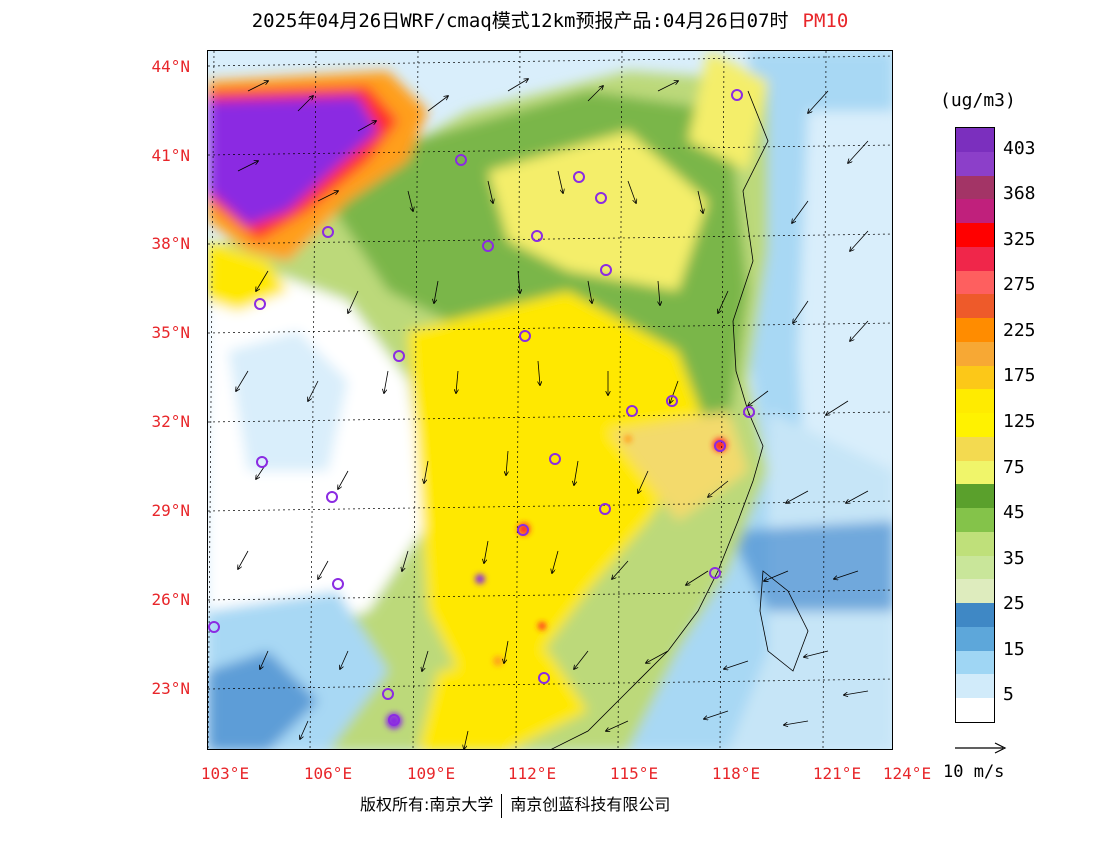 The width and height of the screenshot is (1100, 850). Describe the element at coordinates (520, 21) in the screenshot. I see `title-main: 2025年04月26日WRF/cmaq模式12km预报产品:04月26日07时` at that location.